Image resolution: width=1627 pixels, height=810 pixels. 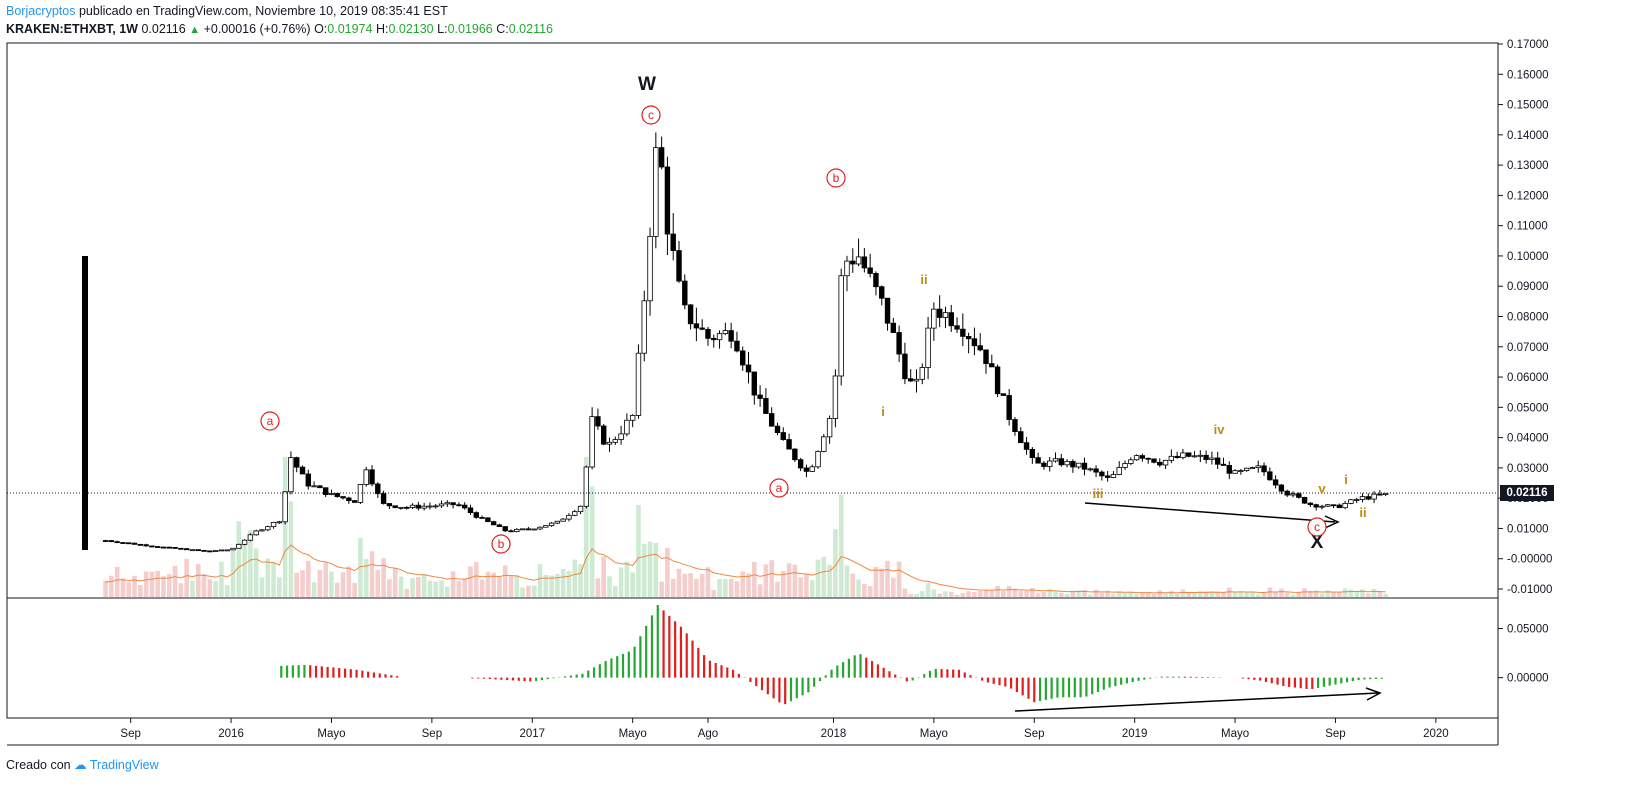 What do you see at coordinates (231, 734) in the screenshot?
I see `time-tick-label: 2016` at bounding box center [231, 734].